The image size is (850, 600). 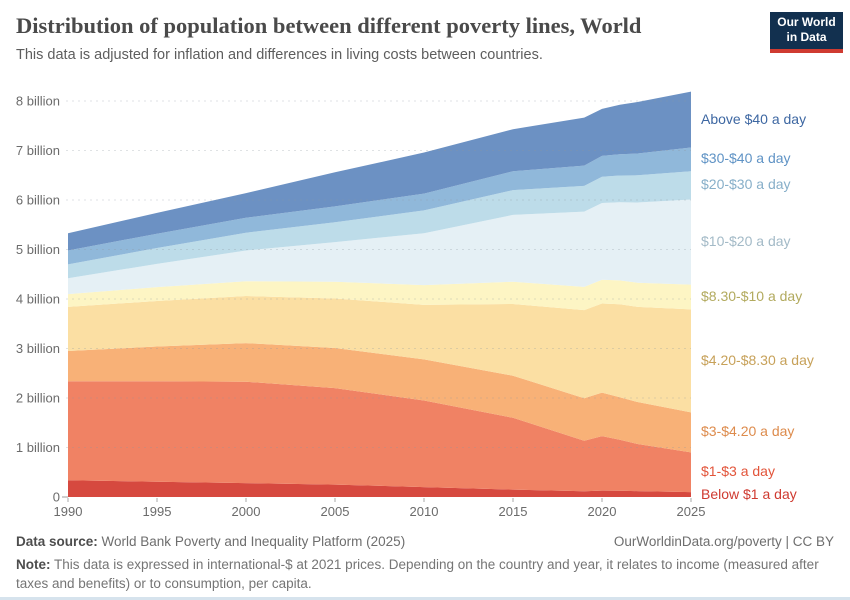 I want to click on y-tick-label-6: 6 billion, so click(x=38, y=200).